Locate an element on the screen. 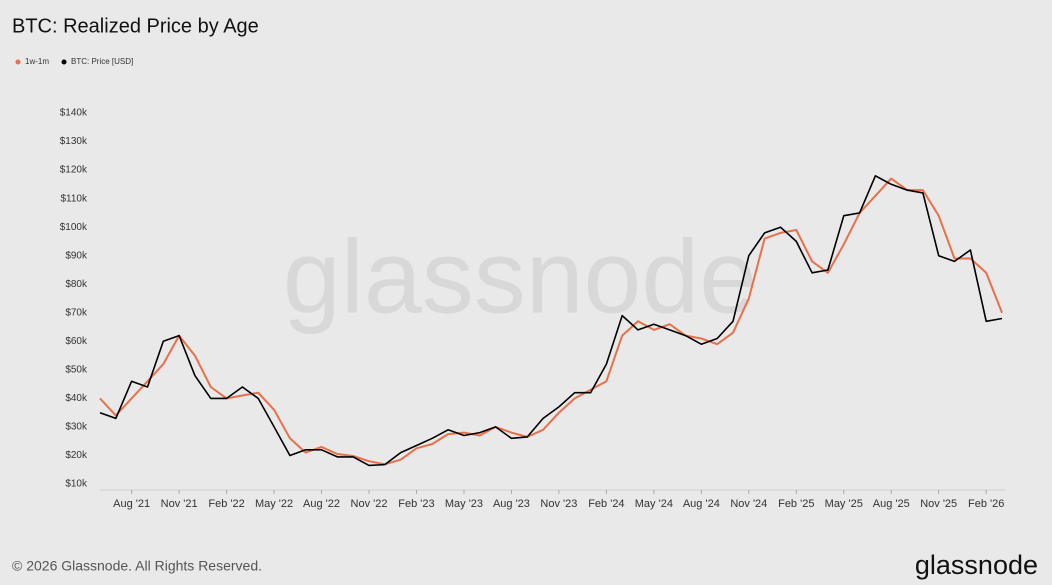  footer: © 2026 Glassnode. All Rights Reserved. is located at coordinates (137, 566).